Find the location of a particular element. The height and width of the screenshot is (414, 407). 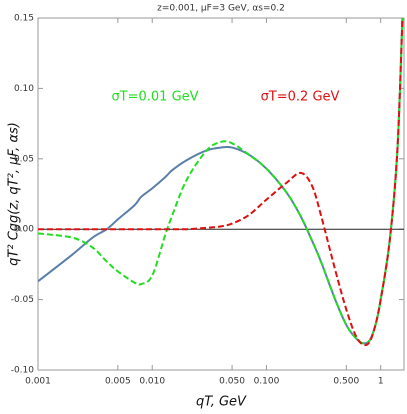

x-tick-label: 1 is located at coordinates (381, 382).